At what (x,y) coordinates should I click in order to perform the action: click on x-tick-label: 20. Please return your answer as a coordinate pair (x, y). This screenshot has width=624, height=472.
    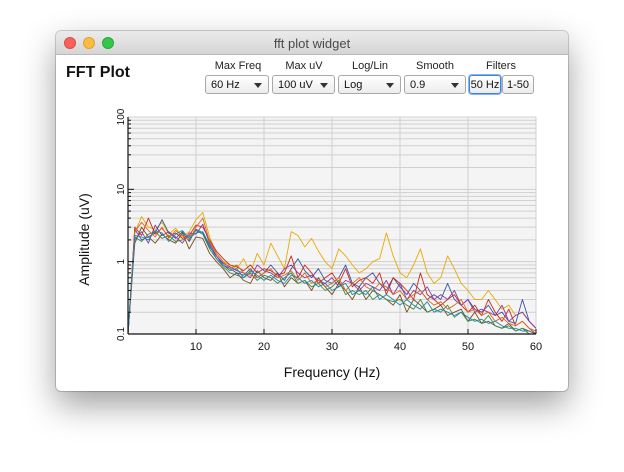
    Looking at the image, I should click on (264, 347).